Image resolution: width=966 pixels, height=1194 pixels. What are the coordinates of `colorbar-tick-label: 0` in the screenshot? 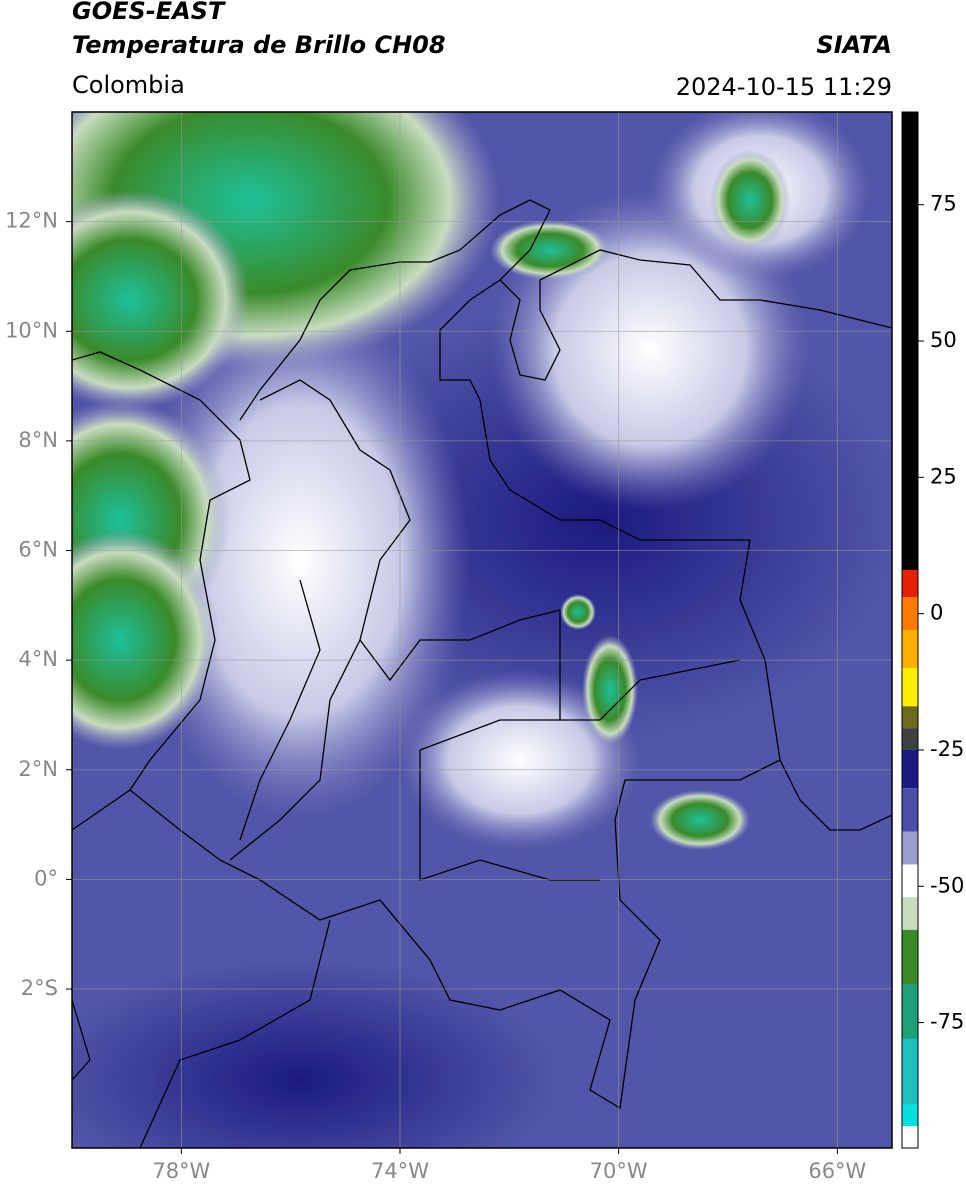 It's located at (936, 613).